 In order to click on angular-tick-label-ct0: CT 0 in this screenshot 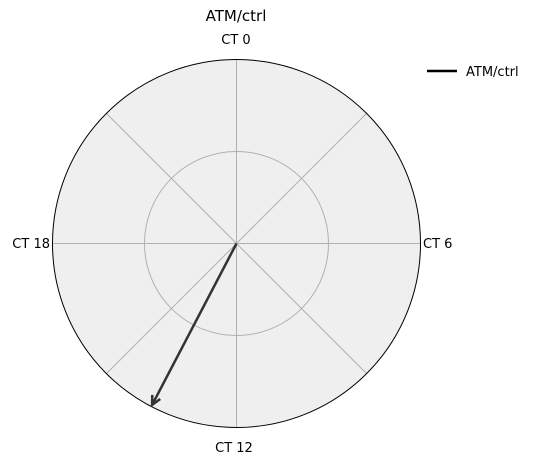, I will do `click(235, 40)`.